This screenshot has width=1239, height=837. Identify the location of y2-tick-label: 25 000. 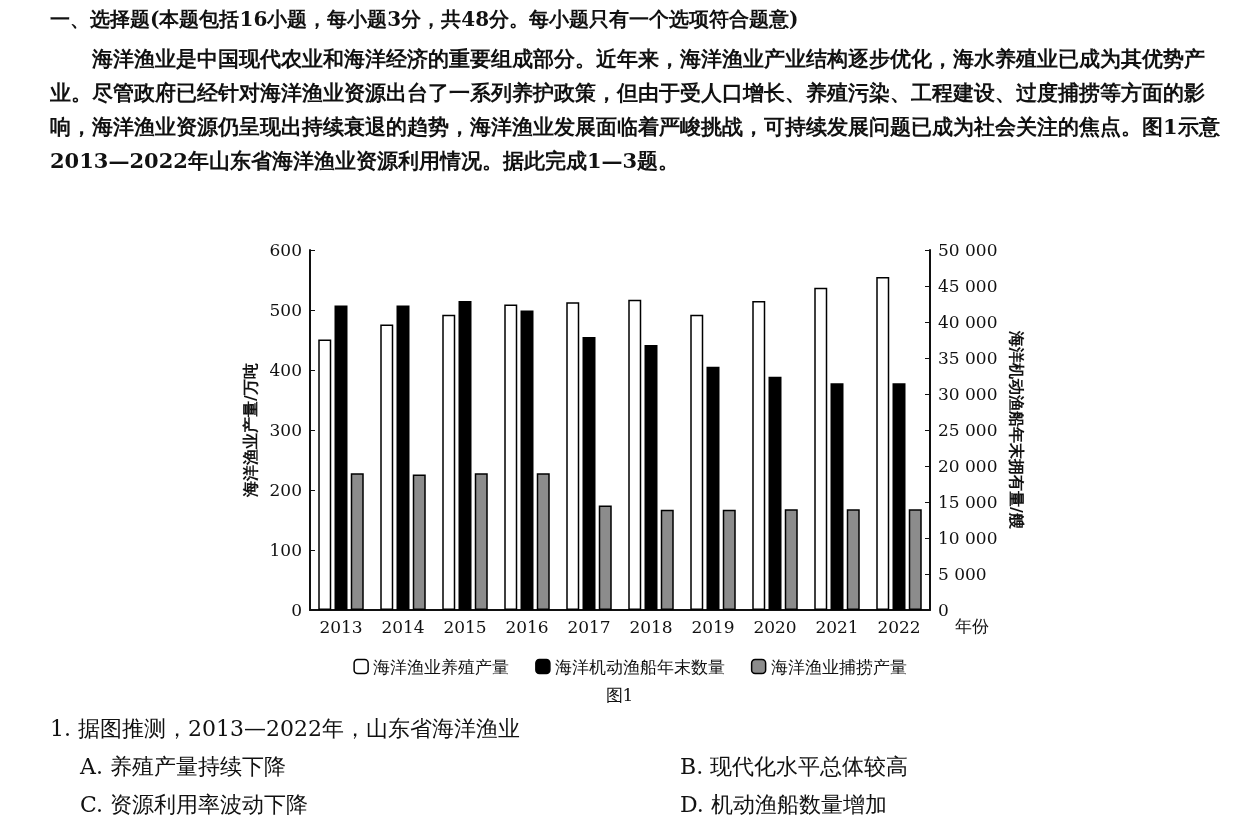
(968, 430).